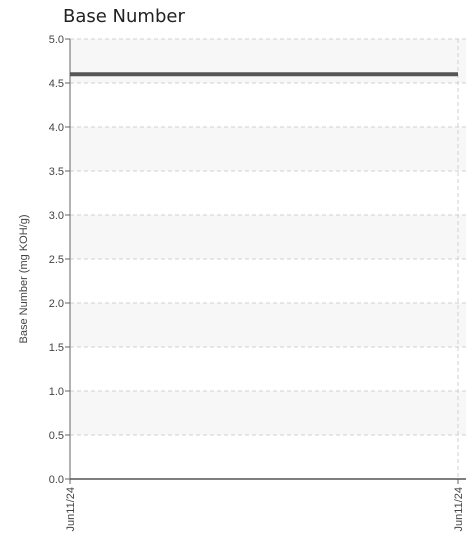 Image resolution: width=473 pixels, height=541 pixels. Describe the element at coordinates (56, 172) in the screenshot. I see `y-tick-label: 3.5` at that location.